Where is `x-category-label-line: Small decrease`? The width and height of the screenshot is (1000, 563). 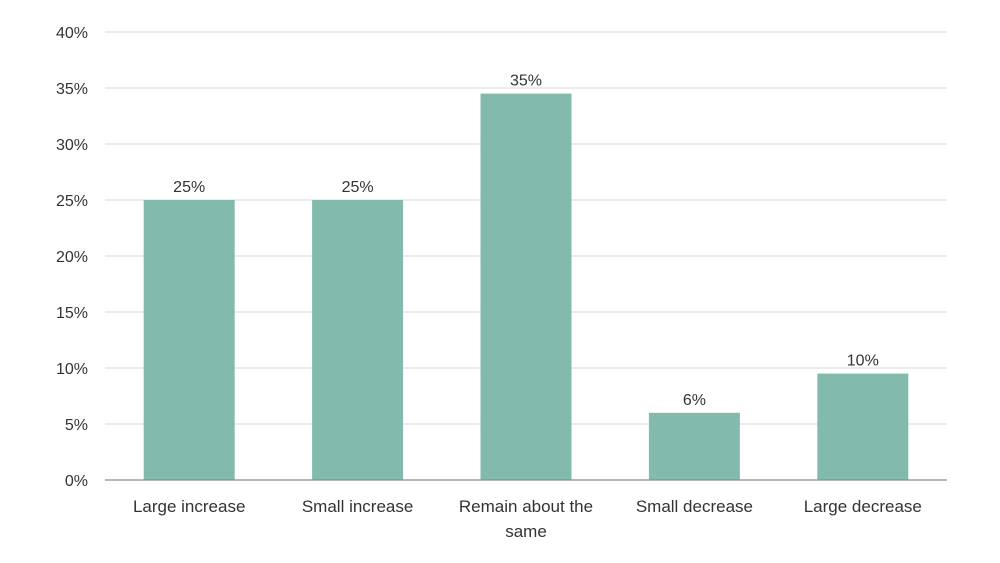 x-category-label-line: Small decrease is located at coordinates (694, 506).